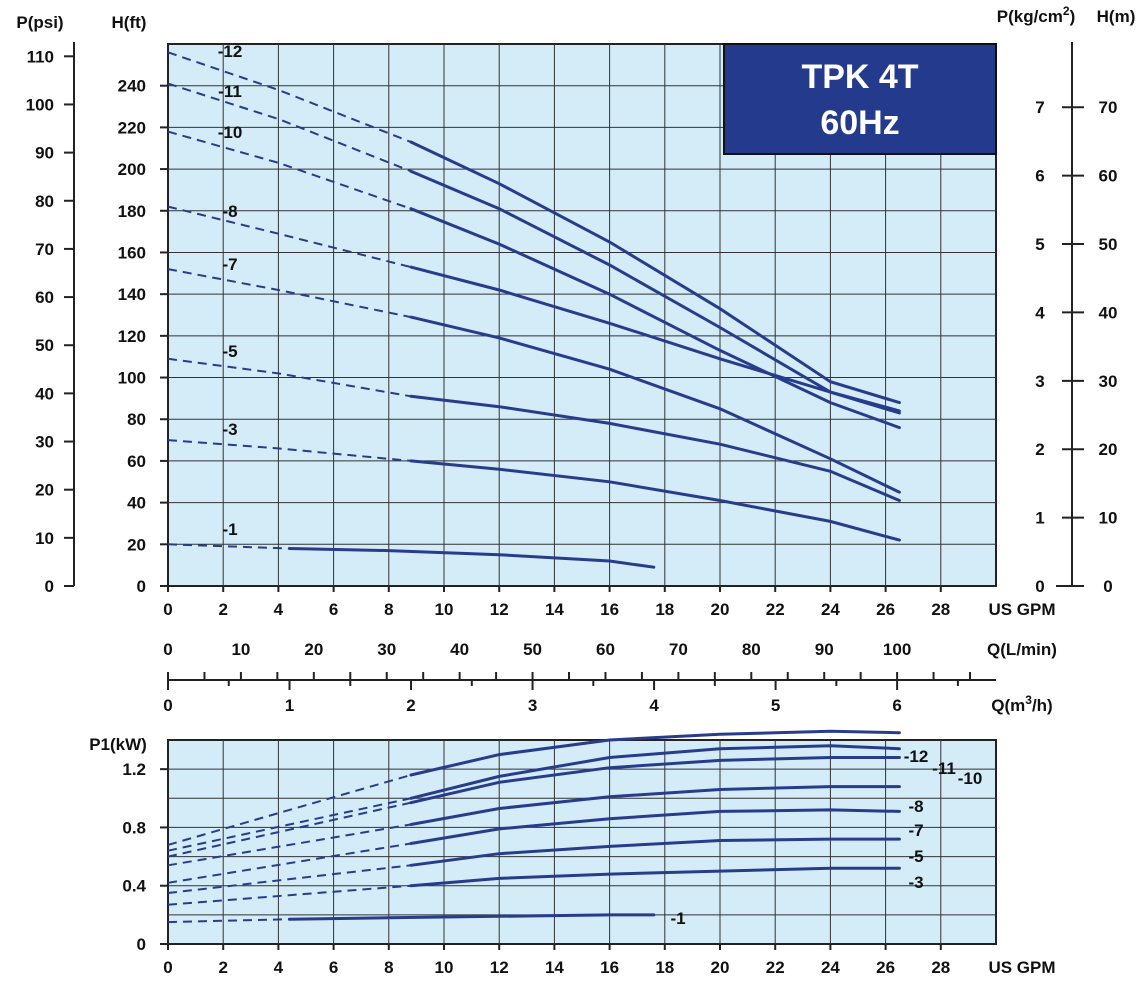 The height and width of the screenshot is (986, 1148). I want to click on series-stage-3-dashed, so click(289, 450).